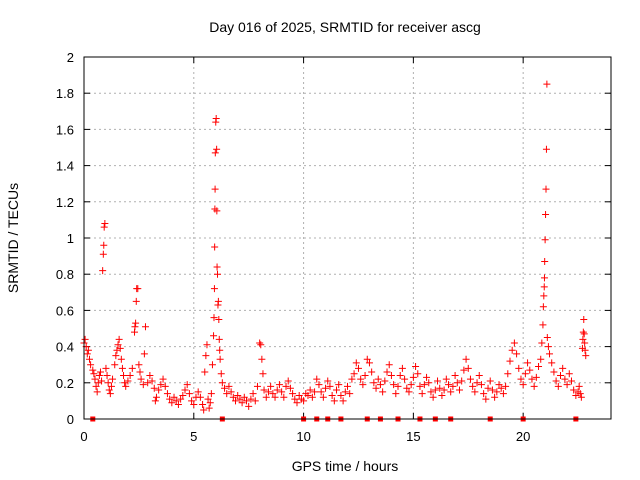  Describe the element at coordinates (65, 383) in the screenshot. I see `y-tick-label: 0.2` at that location.